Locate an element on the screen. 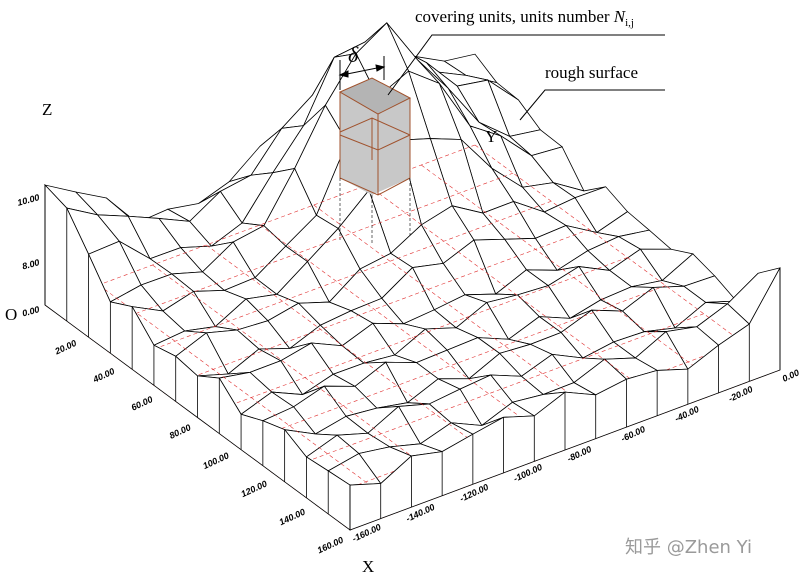 The width and height of the screenshot is (806, 580). x-tick-label: 100.00 is located at coordinates (215, 460).